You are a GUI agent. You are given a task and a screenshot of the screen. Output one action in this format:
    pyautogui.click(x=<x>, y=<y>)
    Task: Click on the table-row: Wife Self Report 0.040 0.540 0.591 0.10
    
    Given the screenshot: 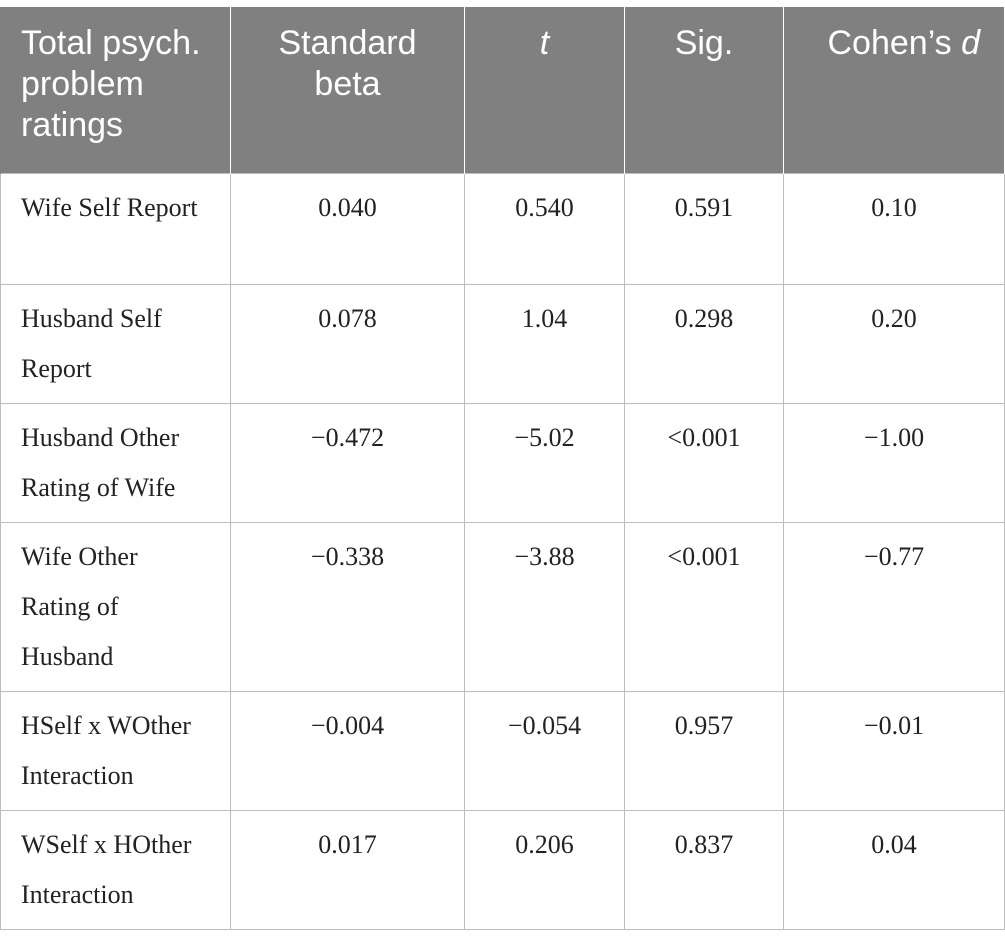 What is the action you would take?
    pyautogui.click(x=502, y=228)
    